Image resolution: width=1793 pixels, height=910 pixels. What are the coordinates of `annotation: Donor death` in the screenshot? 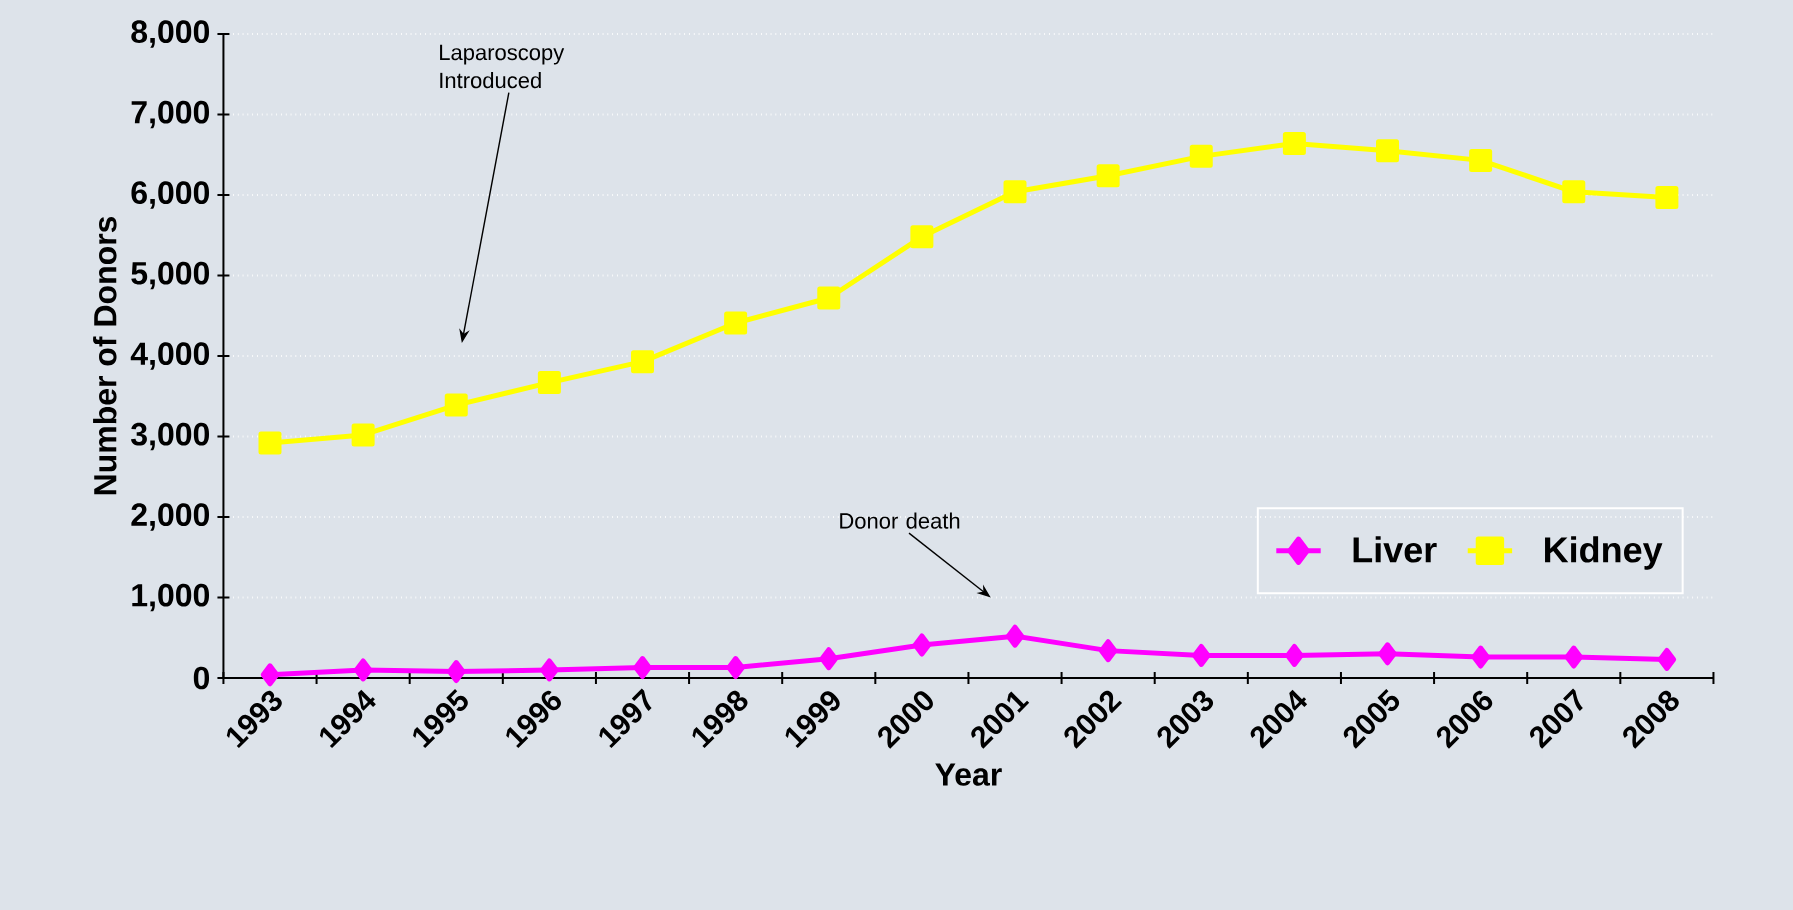 It's located at (900, 520).